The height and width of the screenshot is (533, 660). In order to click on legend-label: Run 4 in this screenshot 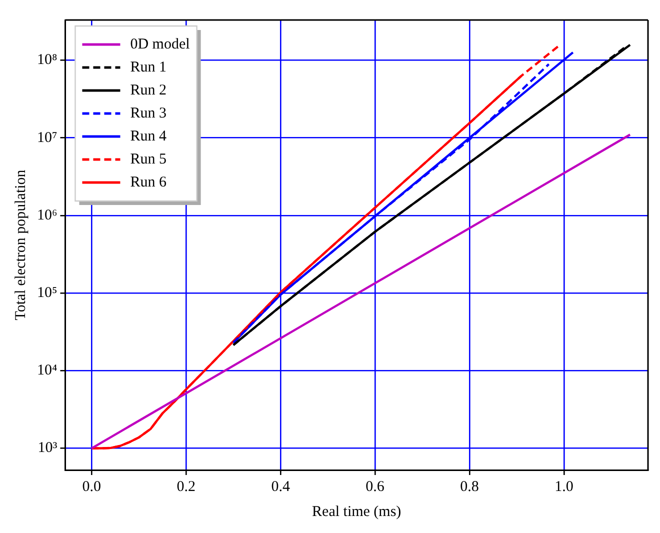, I will do `click(148, 136)`.